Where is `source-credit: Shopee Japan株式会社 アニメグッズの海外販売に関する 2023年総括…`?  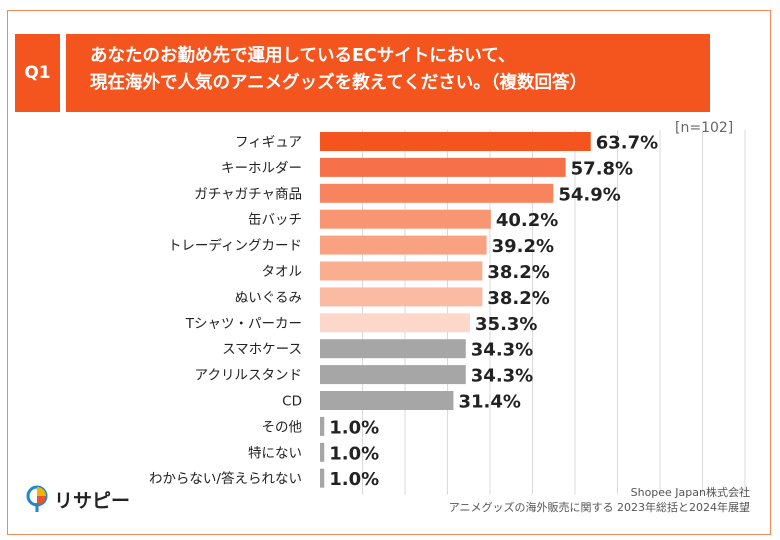
source-credit: Shopee Japan株式会社 アニメグッズの海外販売に関する 2023年総括… is located at coordinates (599, 500).